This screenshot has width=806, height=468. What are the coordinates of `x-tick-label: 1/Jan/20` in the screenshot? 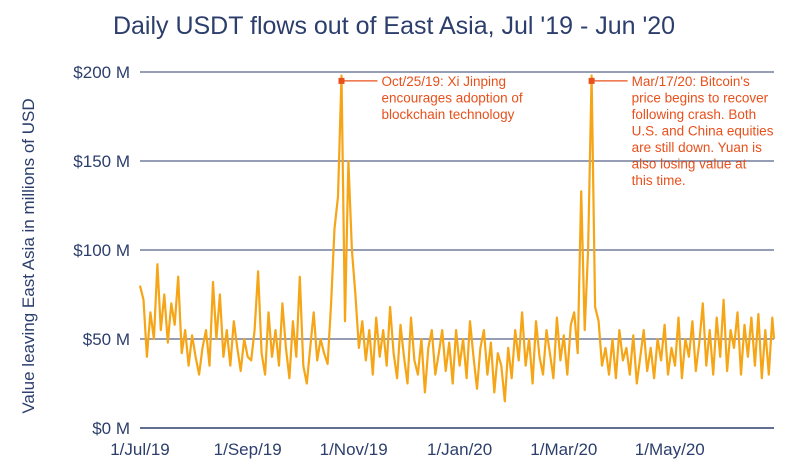 It's located at (459, 449).